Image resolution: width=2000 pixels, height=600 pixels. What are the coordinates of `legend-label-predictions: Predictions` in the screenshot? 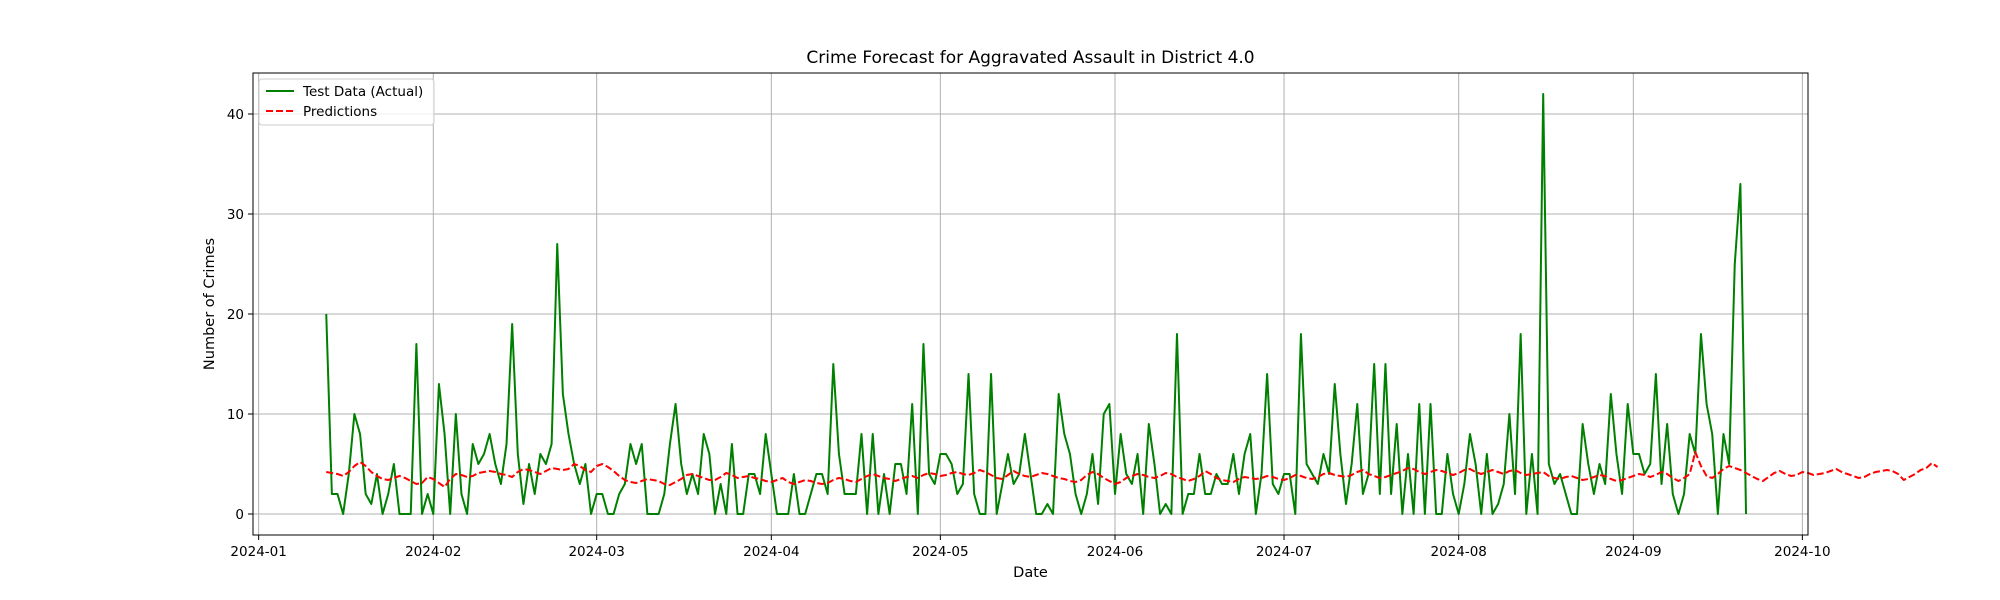 It's located at (340, 112).